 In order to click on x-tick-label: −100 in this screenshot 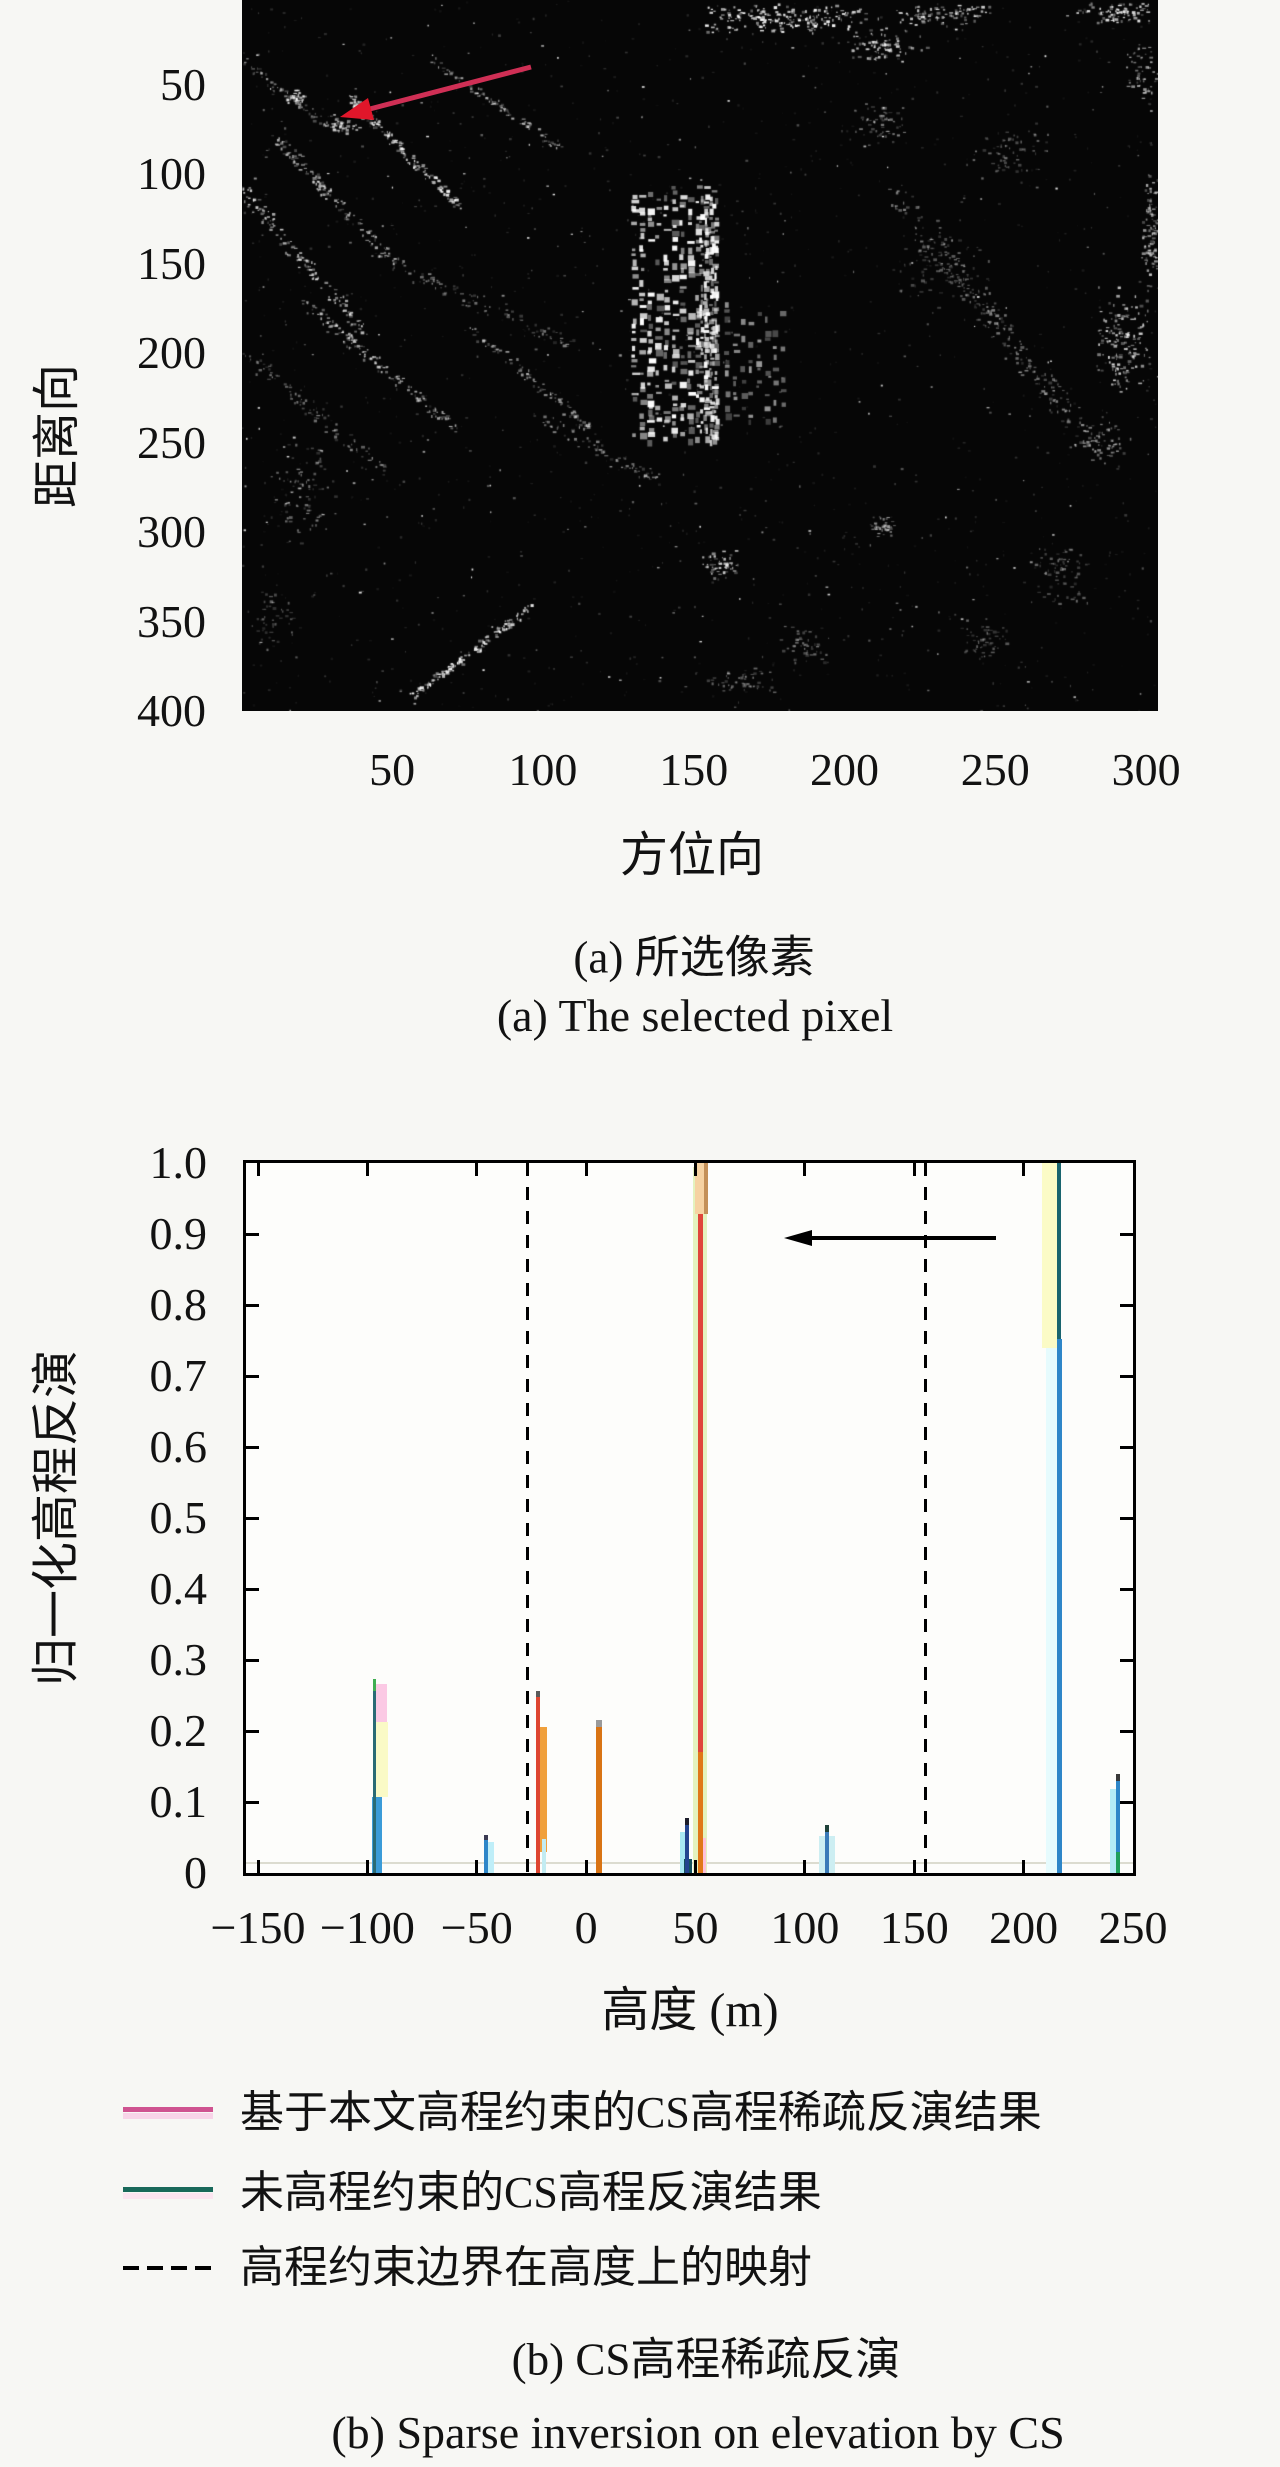, I will do `click(367, 1927)`.